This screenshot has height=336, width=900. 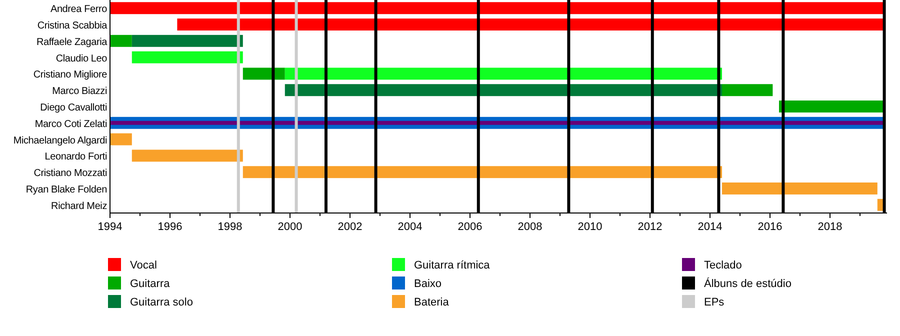 I want to click on x-tick-label: 2014, so click(x=710, y=227).